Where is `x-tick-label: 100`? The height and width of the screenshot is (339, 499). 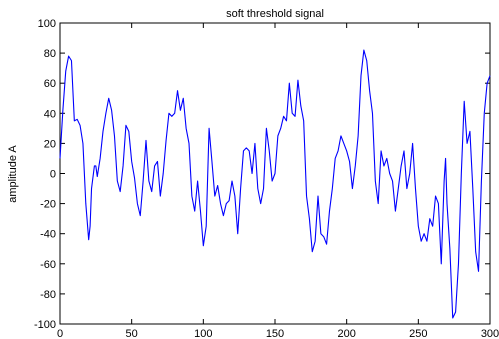
x-tick-label: 100 is located at coordinates (203, 333).